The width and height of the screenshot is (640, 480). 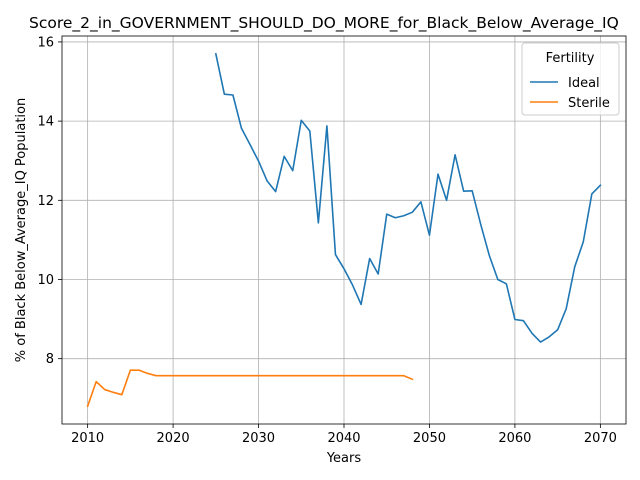 What do you see at coordinates (50, 359) in the screenshot?
I see `y-tick-label: 8` at bounding box center [50, 359].